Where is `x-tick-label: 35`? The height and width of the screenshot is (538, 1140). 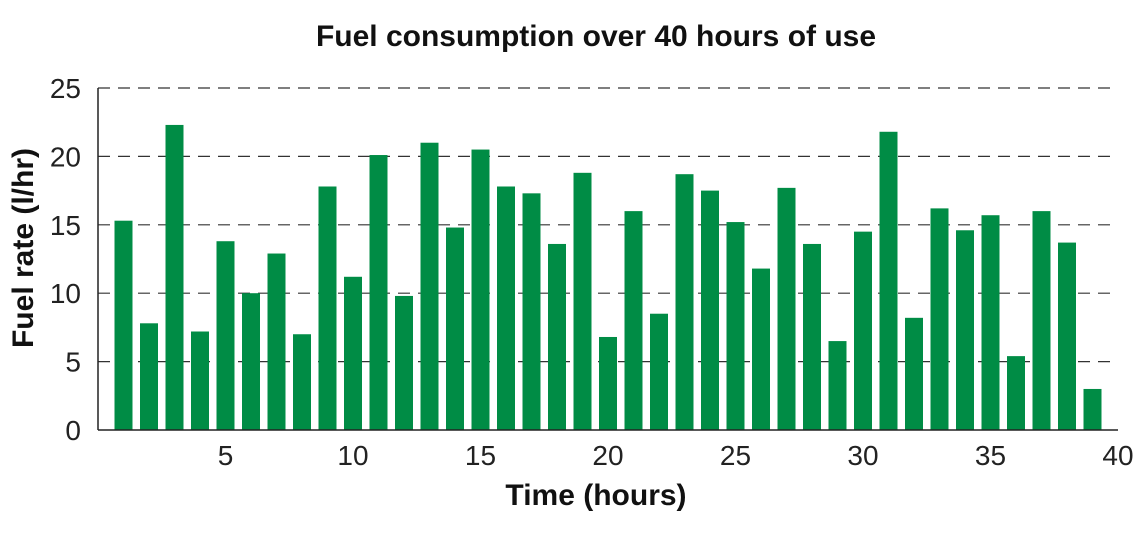
x-tick-label: 35 is located at coordinates (990, 455).